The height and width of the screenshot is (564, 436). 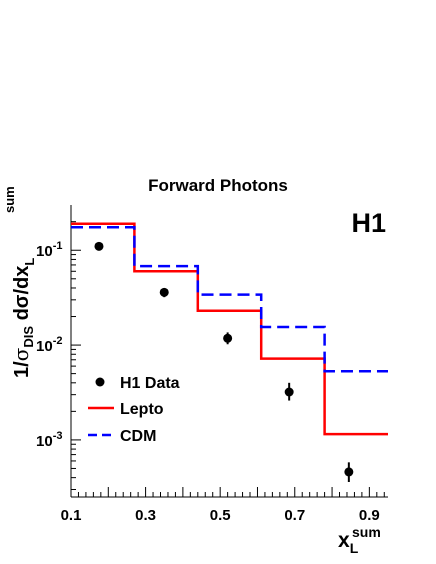 I want to click on x-axis-label: xL, so click(x=348, y=542).